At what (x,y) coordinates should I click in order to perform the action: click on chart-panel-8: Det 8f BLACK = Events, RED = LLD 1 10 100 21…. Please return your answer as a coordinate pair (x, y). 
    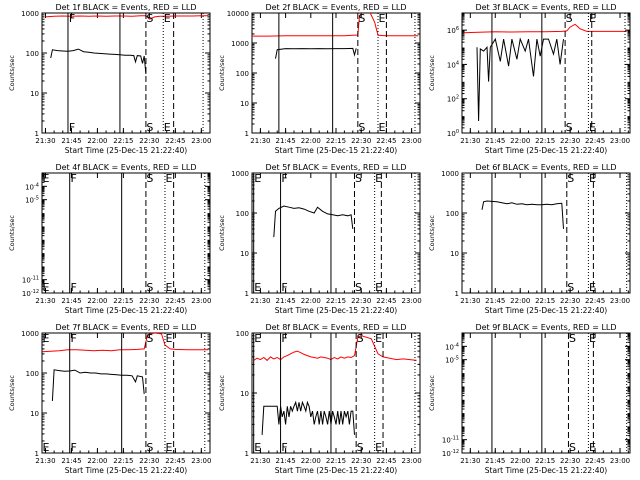
    Looking at the image, I should click on (320, 399).